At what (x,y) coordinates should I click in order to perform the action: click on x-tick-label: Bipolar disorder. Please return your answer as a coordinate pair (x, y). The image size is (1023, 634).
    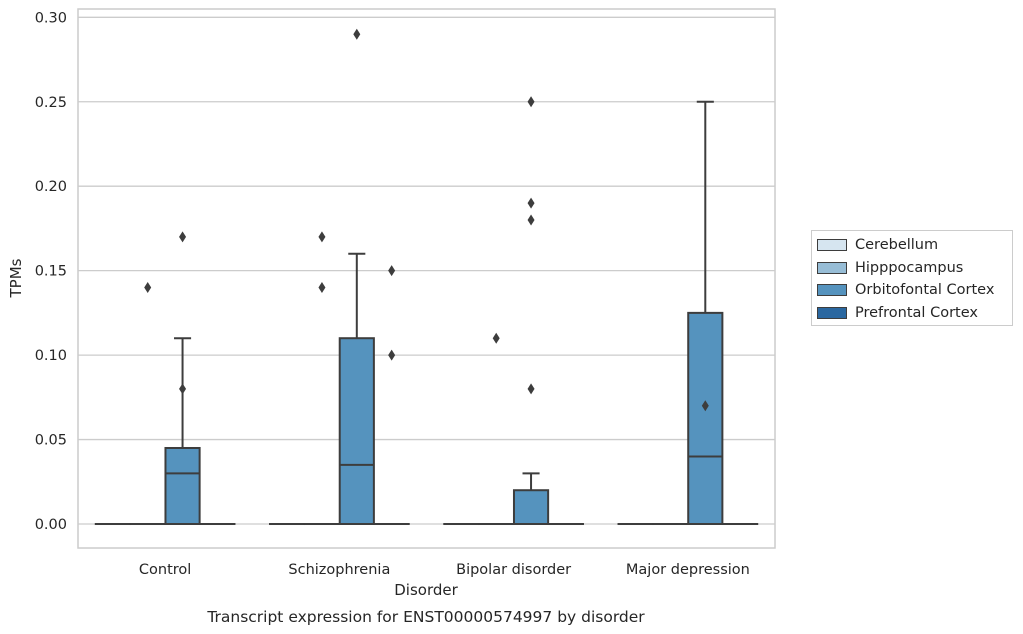
    Looking at the image, I should click on (513, 570).